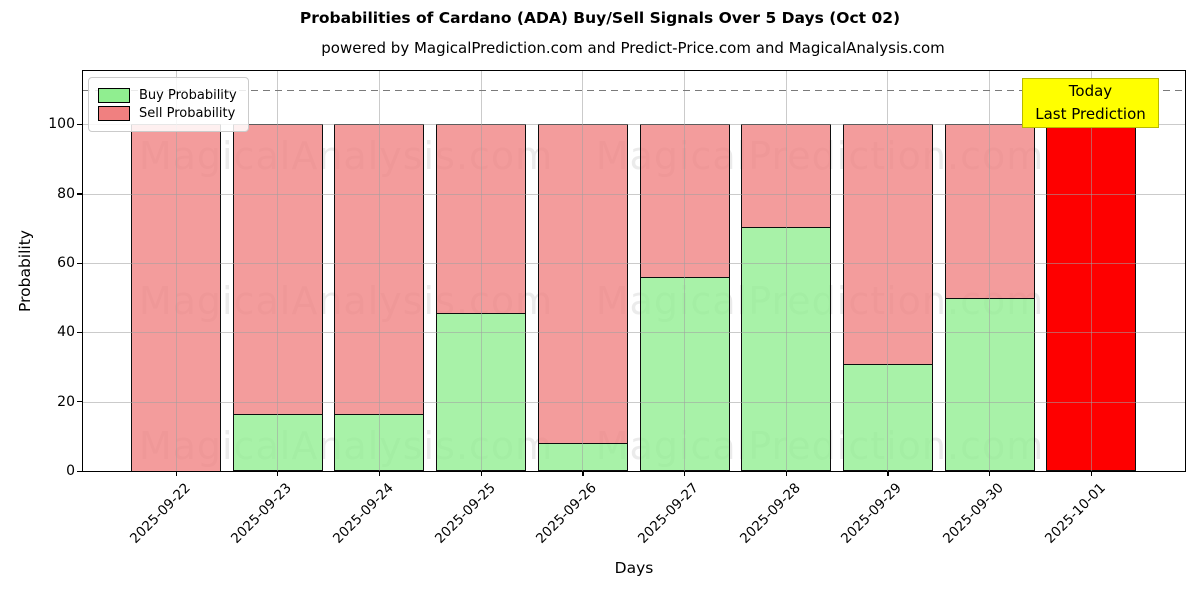 The height and width of the screenshot is (600, 1200). Describe the element at coordinates (465, 513) in the screenshot. I see `x-tick-label: 2025-09-25` at that location.